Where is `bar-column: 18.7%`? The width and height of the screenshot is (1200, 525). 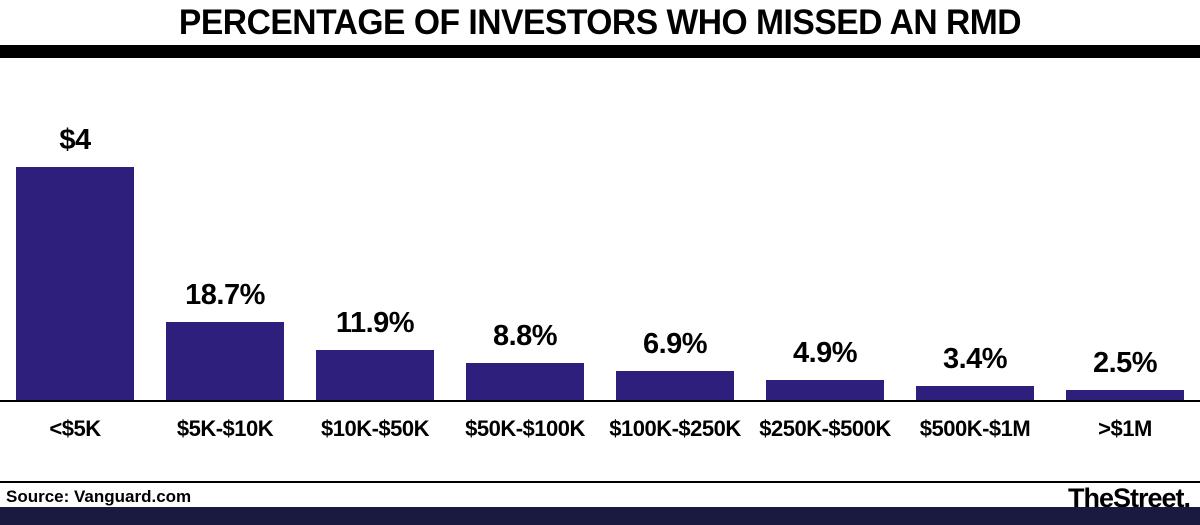
bar-column: 18.7% is located at coordinates (225, 250).